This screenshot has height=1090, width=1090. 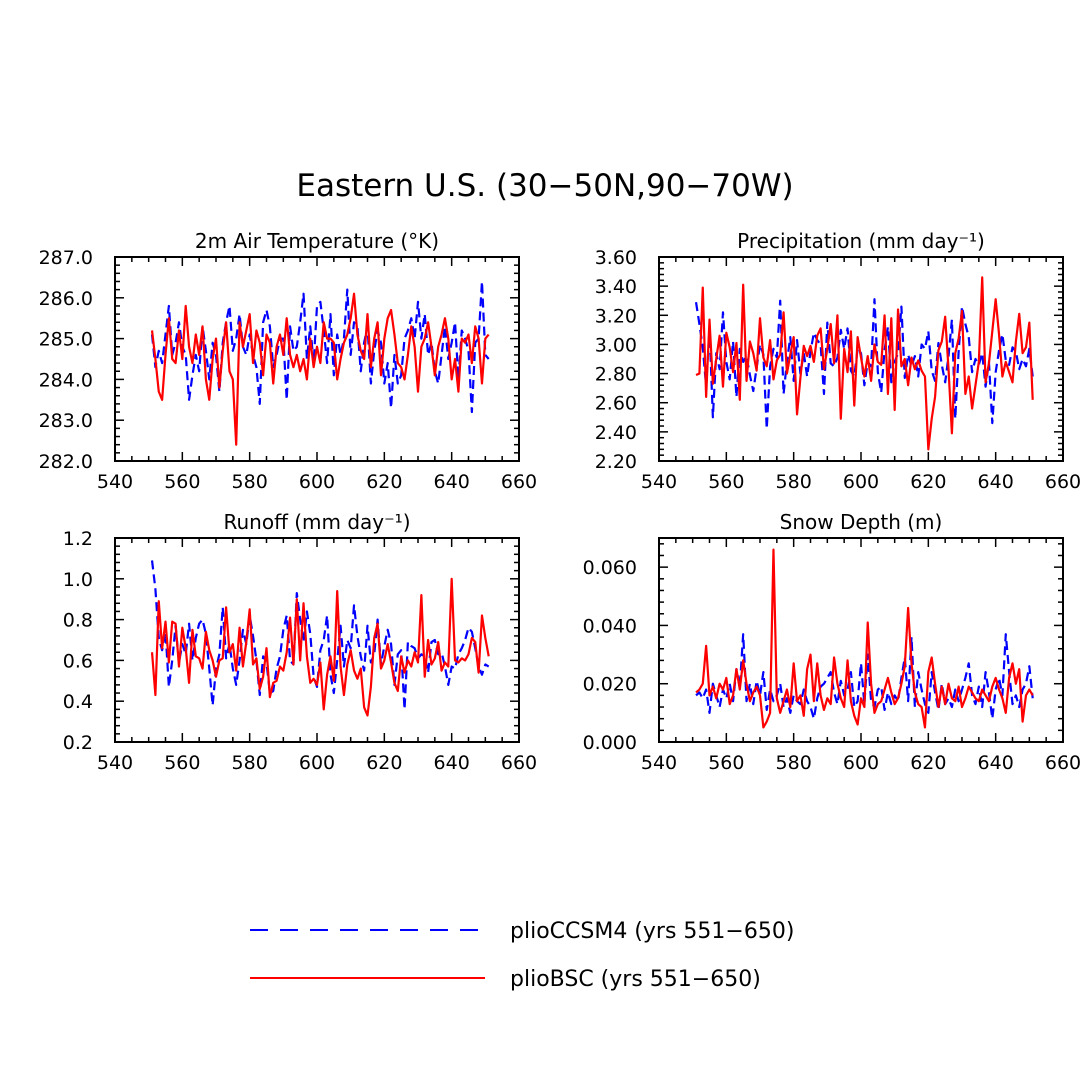 I want to click on x-tick-label-precipitation: 540, so click(x=659, y=482).